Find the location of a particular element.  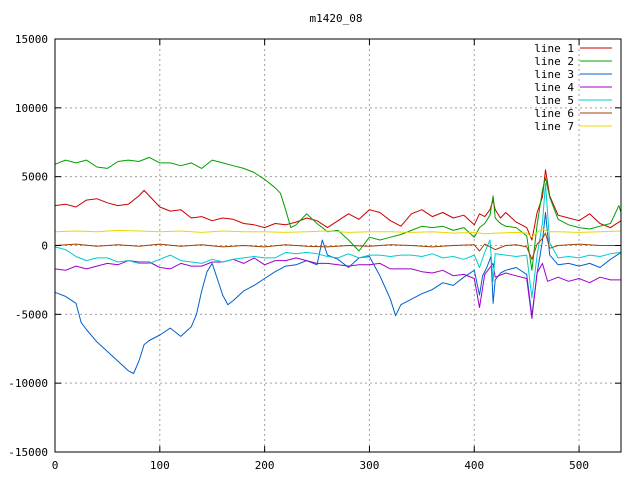

y-tick-label: 10000 is located at coordinates (31, 108).